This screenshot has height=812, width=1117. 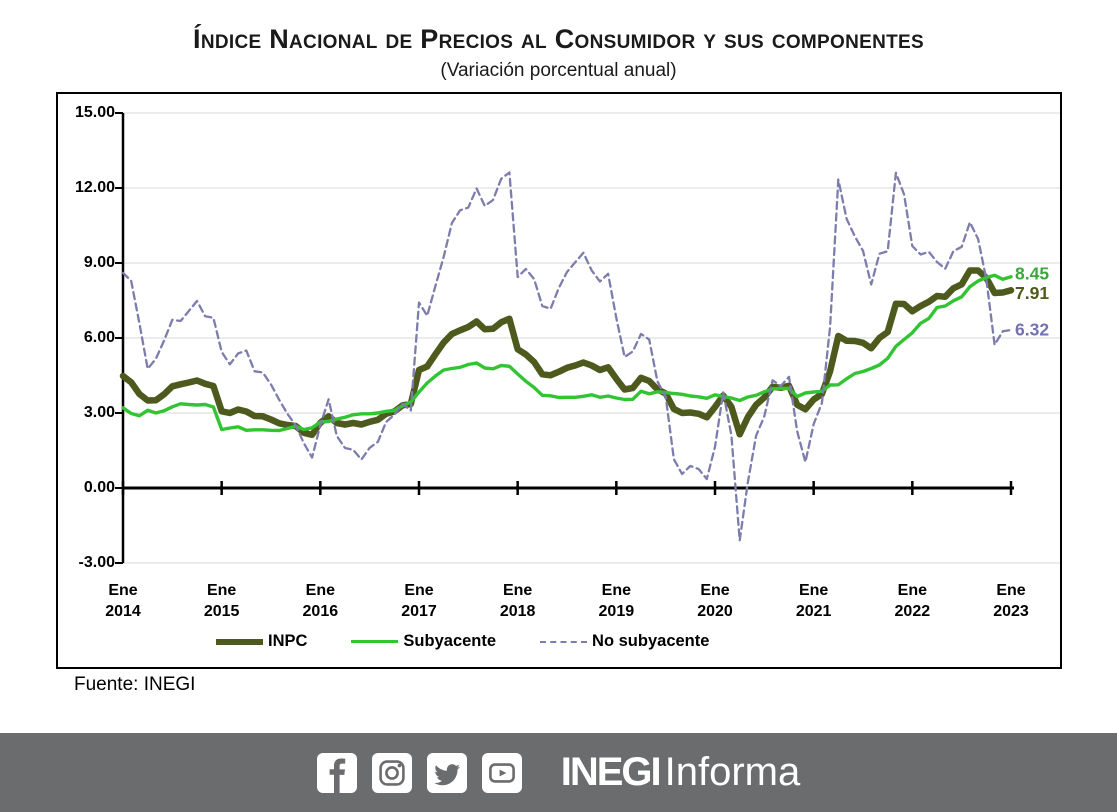 What do you see at coordinates (99, 337) in the screenshot?
I see `y-tick-label: 6.00` at bounding box center [99, 337].